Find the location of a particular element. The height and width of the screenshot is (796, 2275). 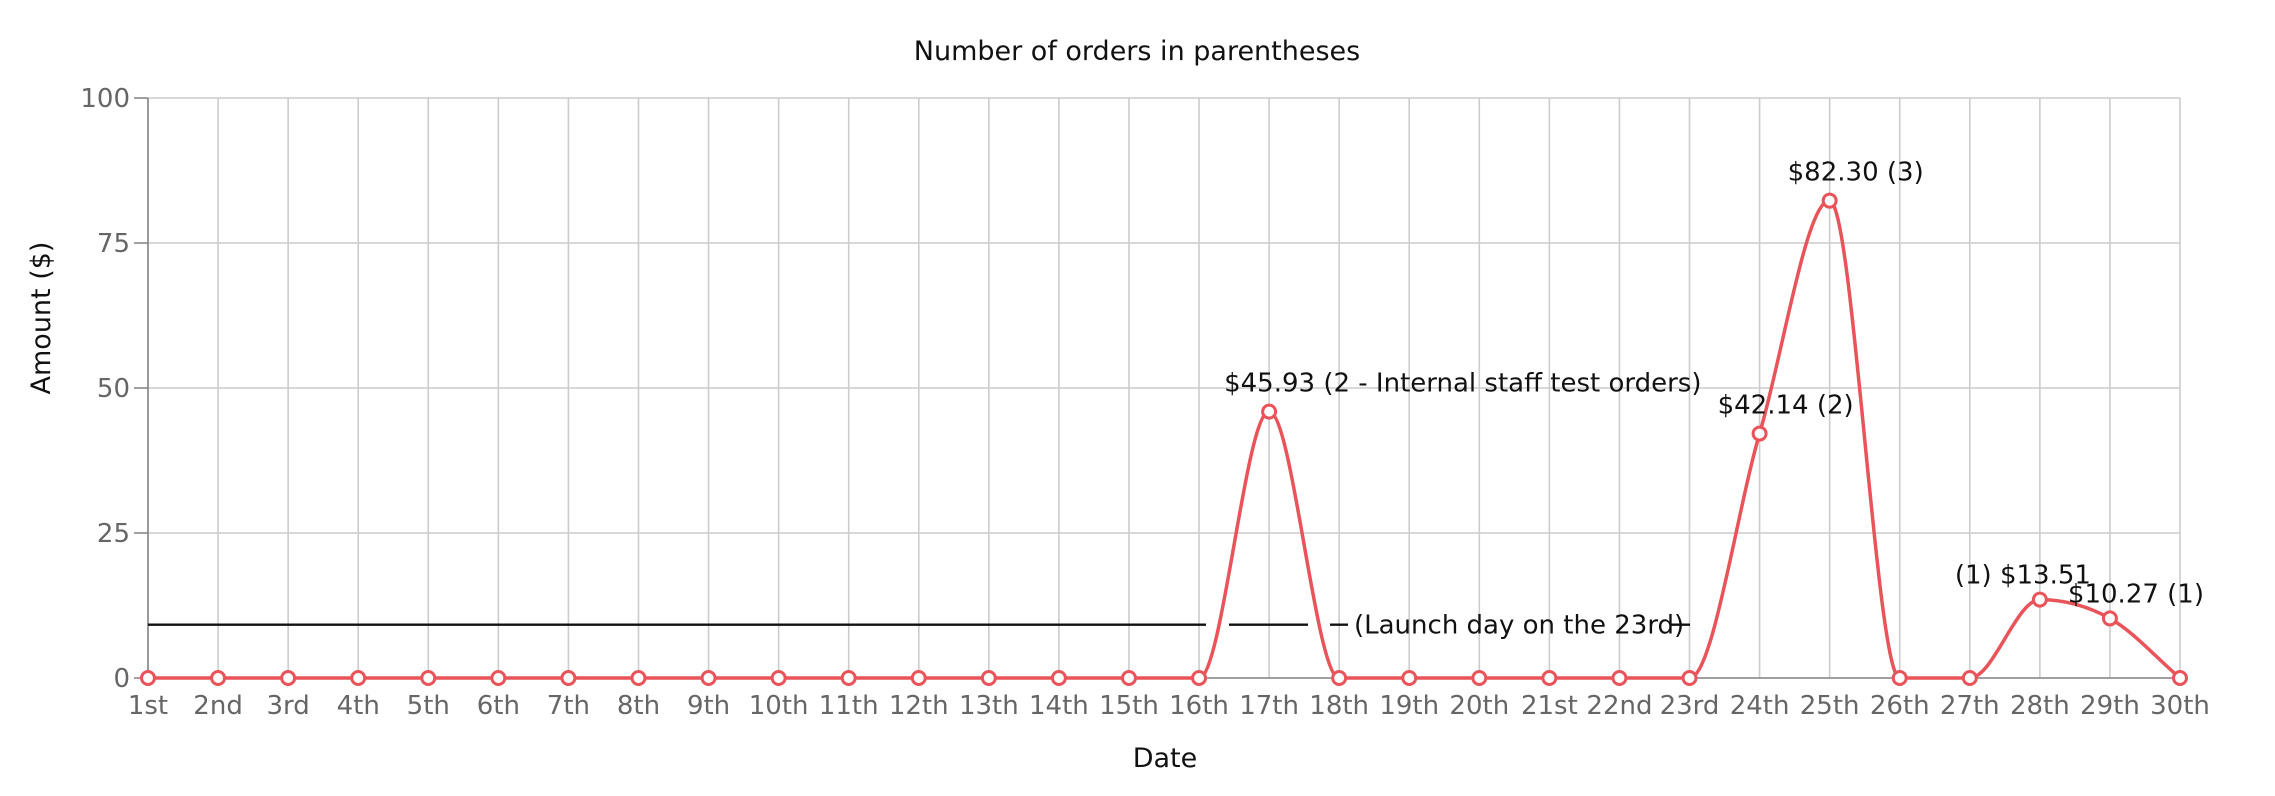

y-tick-label: 75 is located at coordinates (113, 244).